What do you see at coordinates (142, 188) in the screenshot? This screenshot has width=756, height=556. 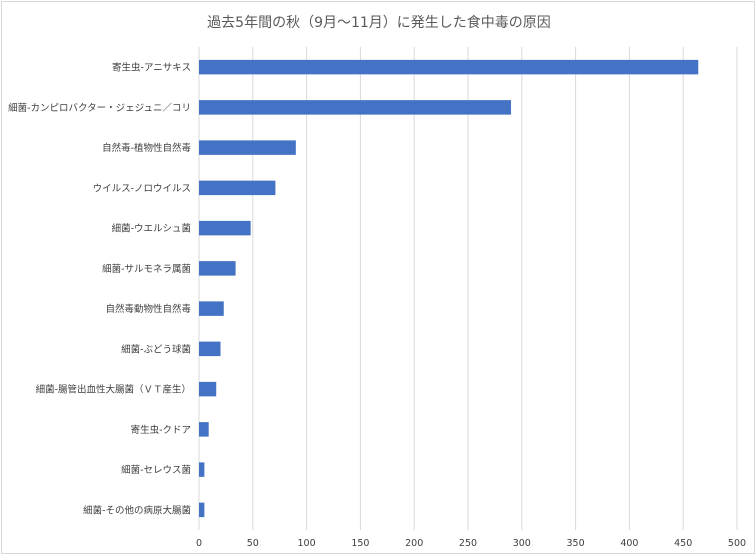 I see `category-label: ウイルス-ノロウイルス` at bounding box center [142, 188].